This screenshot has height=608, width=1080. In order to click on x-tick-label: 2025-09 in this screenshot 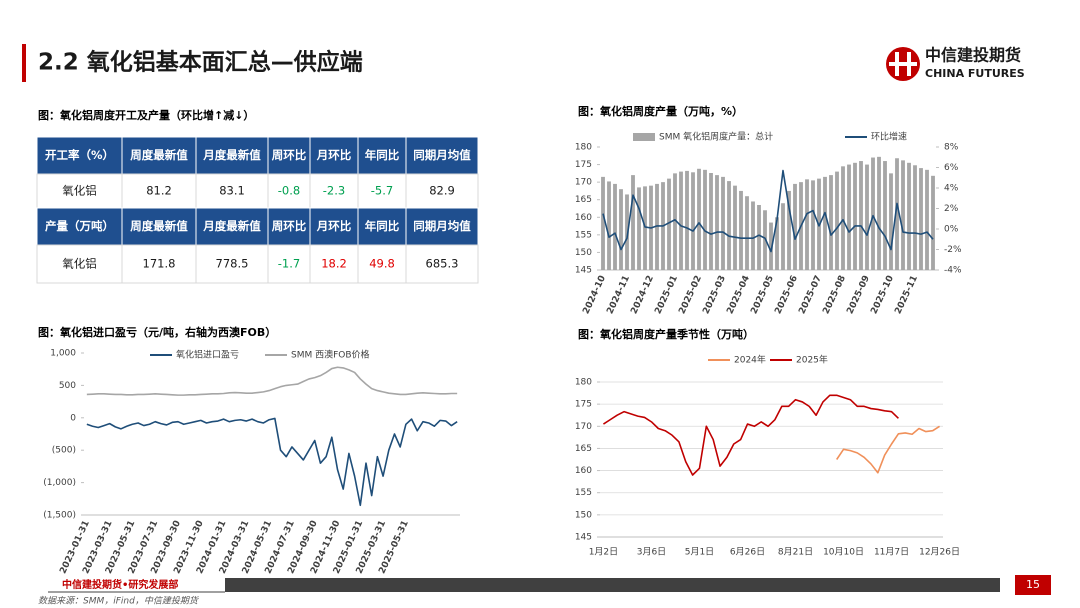, I will do `click(858, 295)`.